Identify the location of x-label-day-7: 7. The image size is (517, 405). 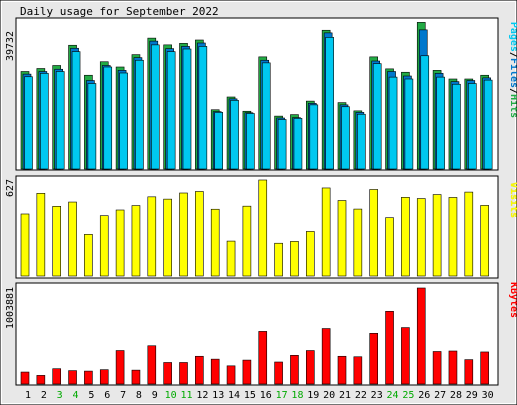
(123, 395).